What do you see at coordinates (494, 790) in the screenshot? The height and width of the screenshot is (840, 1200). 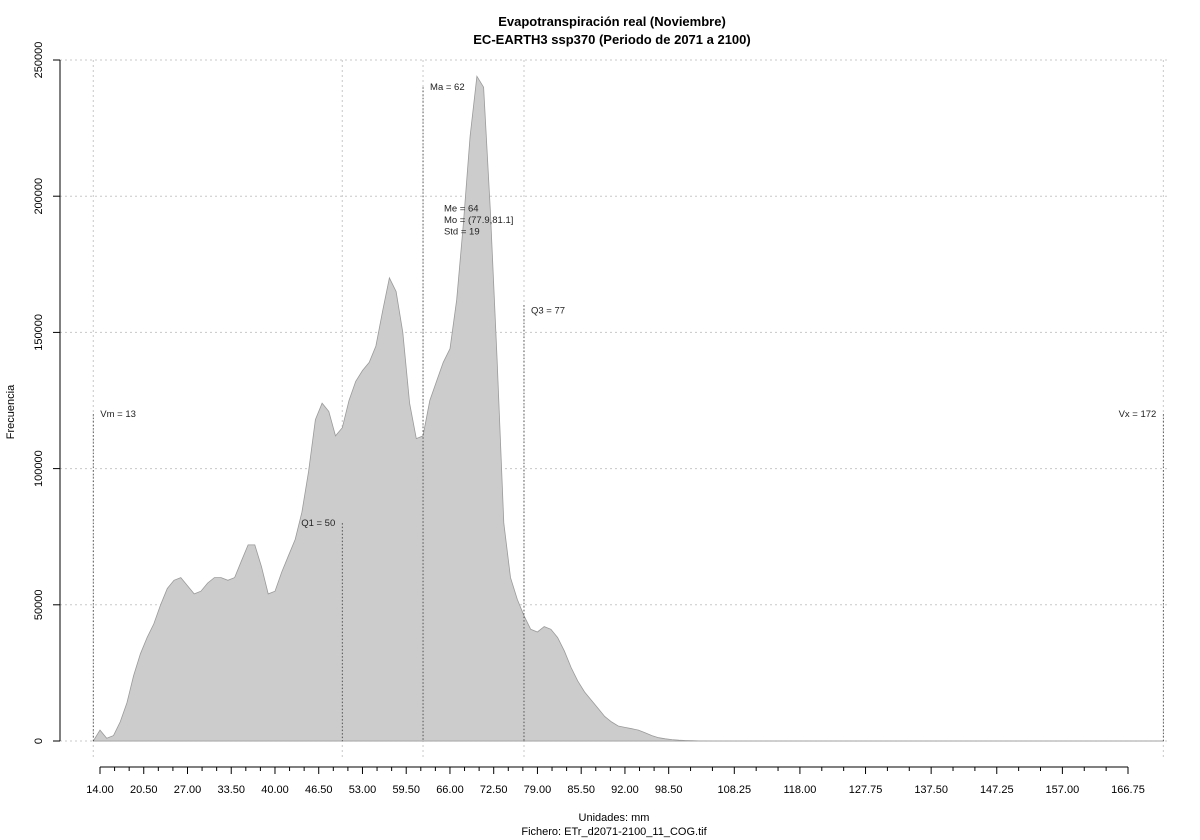 I see `x-tick-label: 72.50` at bounding box center [494, 790].